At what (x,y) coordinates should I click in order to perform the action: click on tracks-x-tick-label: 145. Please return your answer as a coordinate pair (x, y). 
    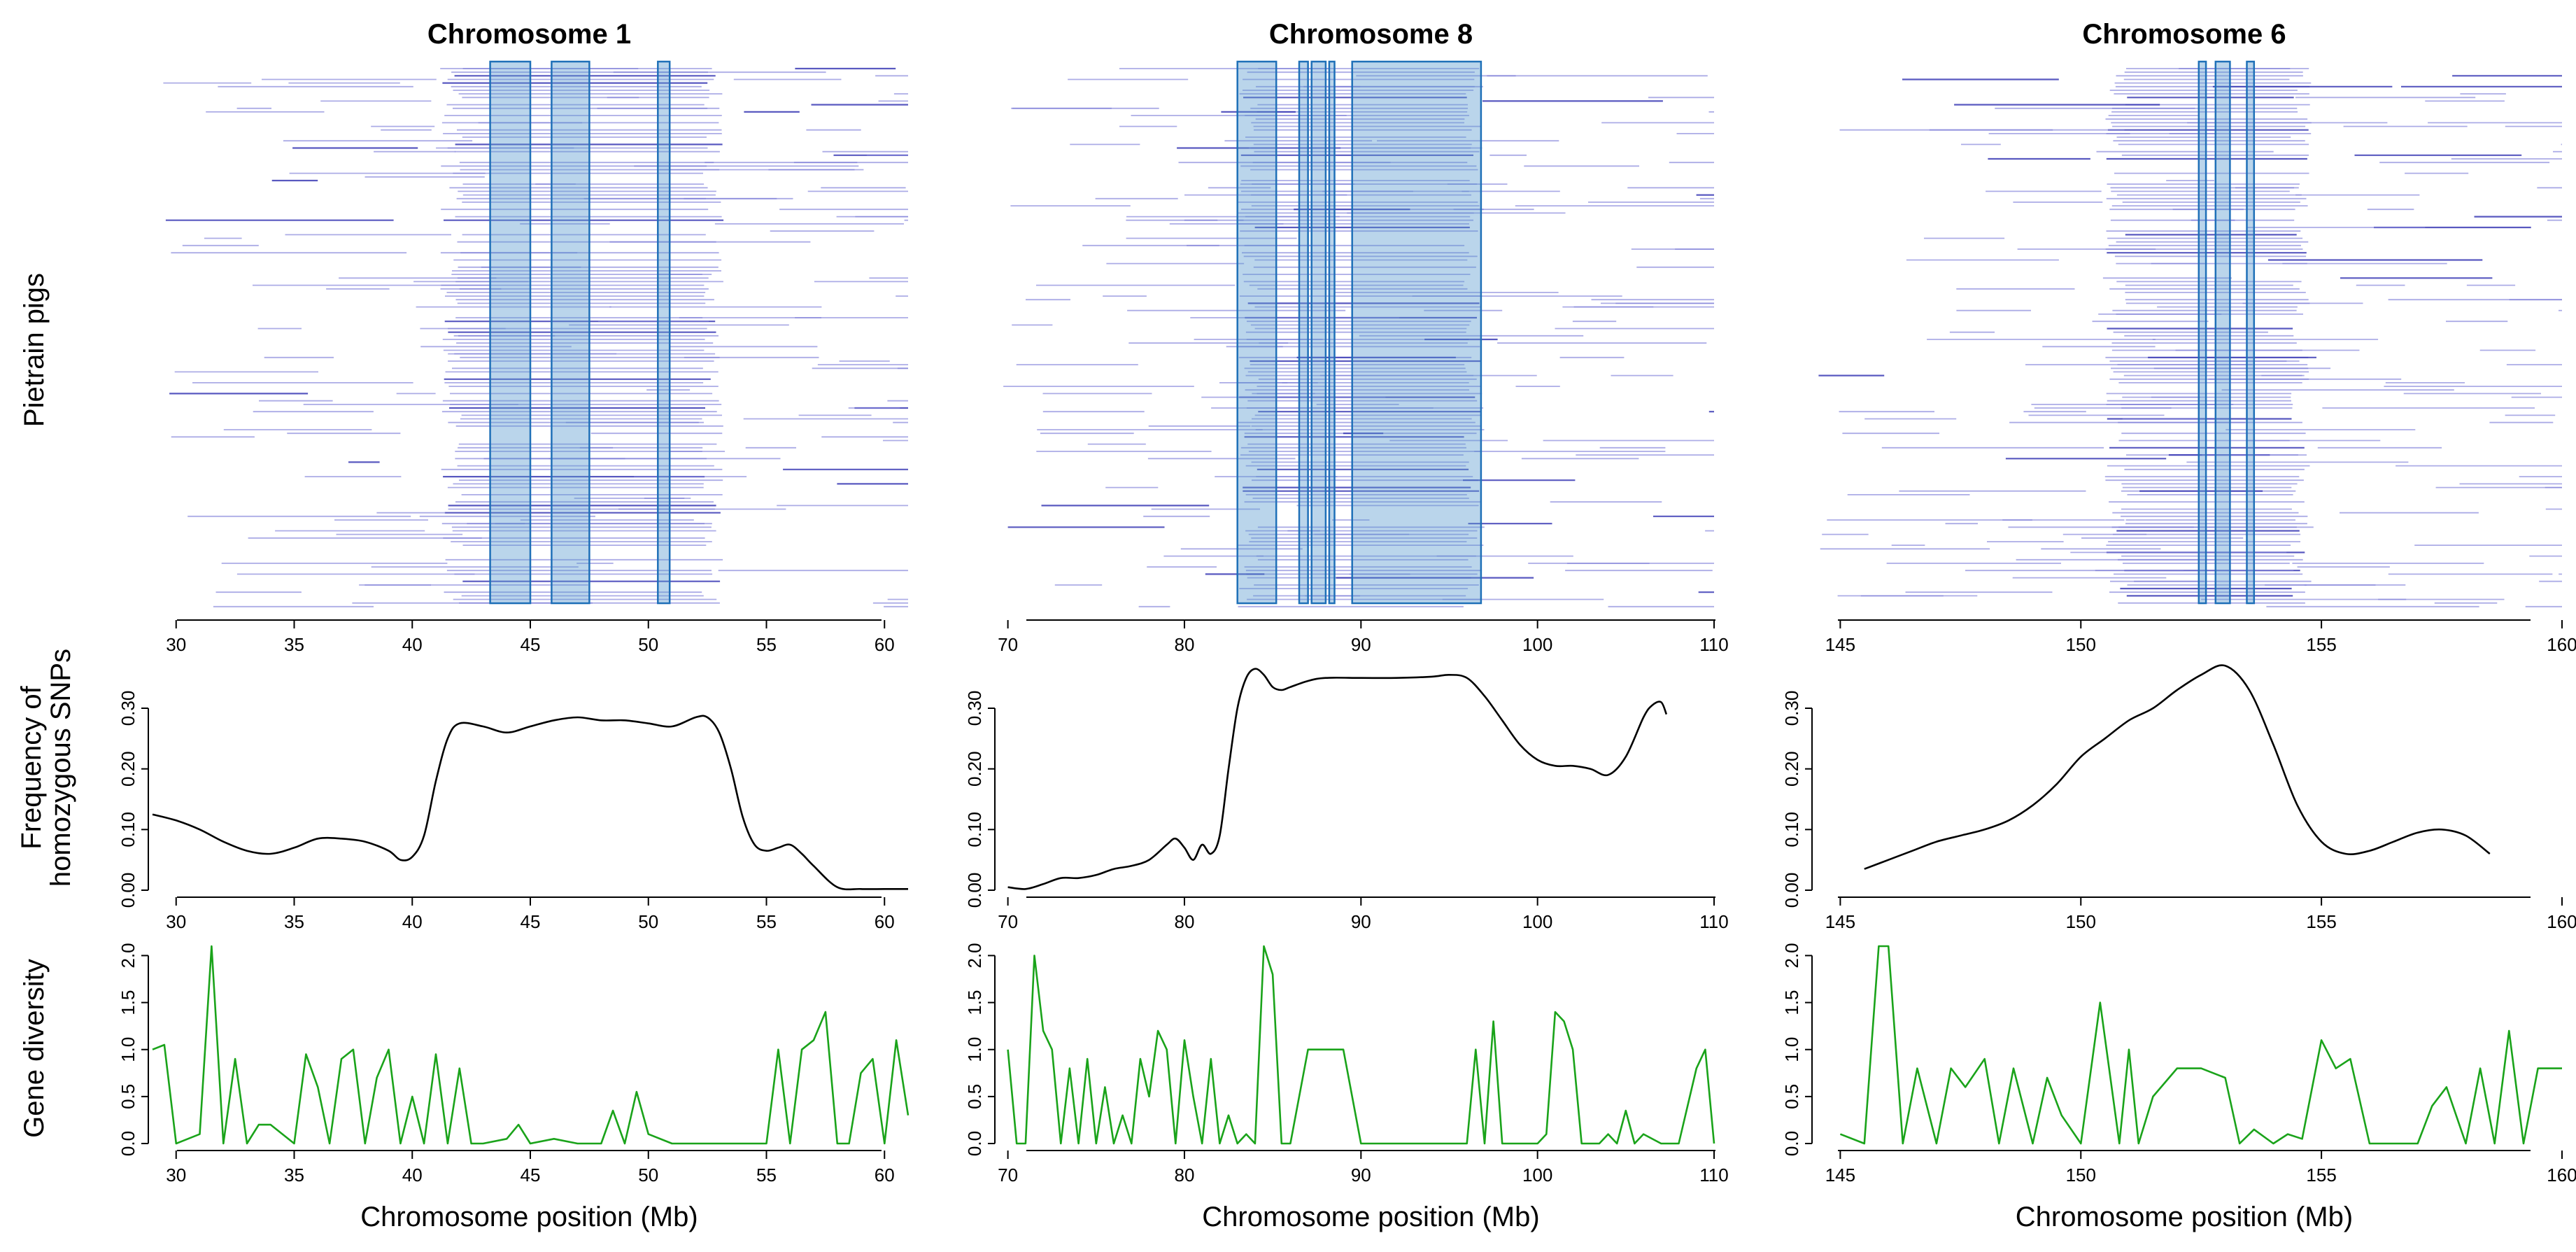
    Looking at the image, I should click on (1840, 645).